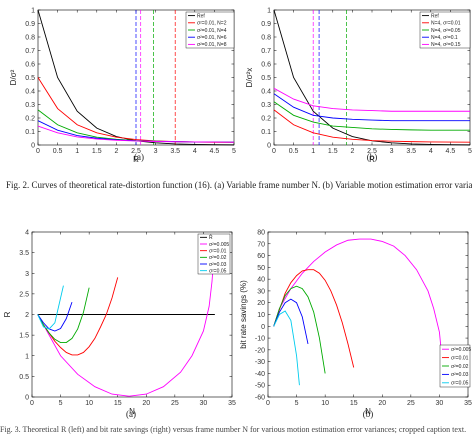  I want to click on y-tick-label: 20, so click(261, 303).